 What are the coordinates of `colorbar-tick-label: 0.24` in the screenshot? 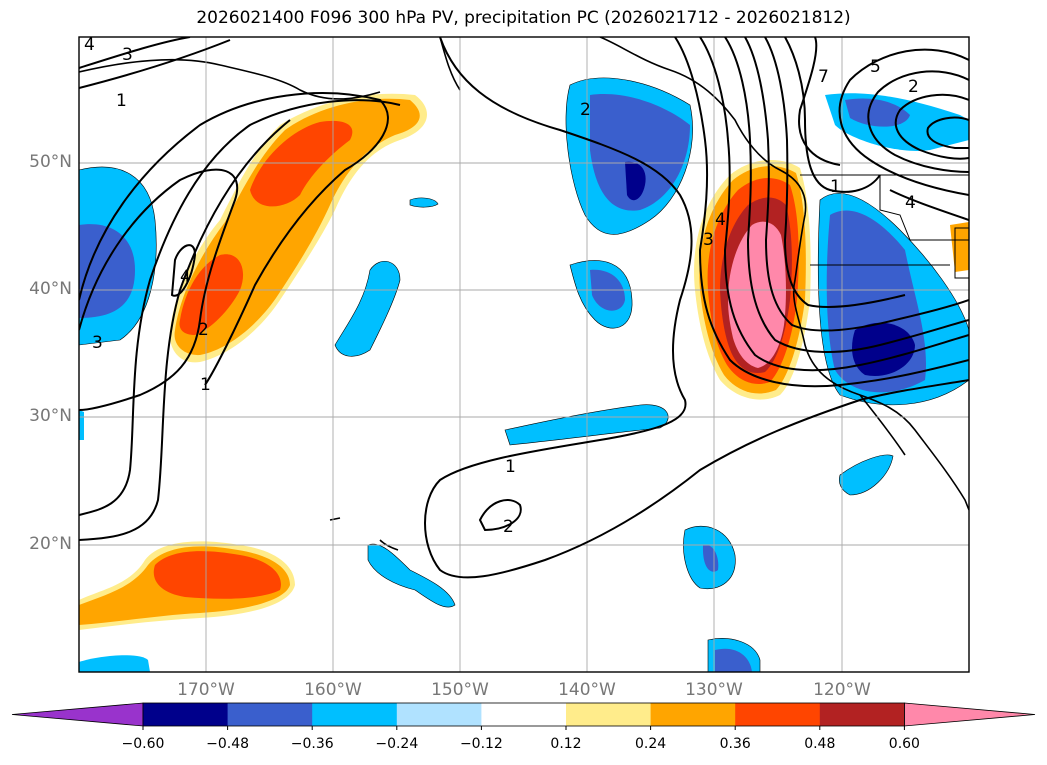 It's located at (651, 744).